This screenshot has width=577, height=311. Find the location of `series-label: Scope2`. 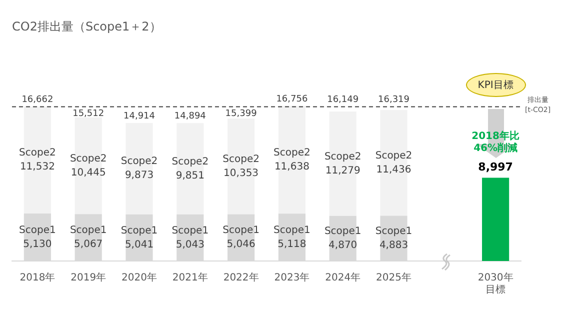

series-label: Scope2 is located at coordinates (241, 159).